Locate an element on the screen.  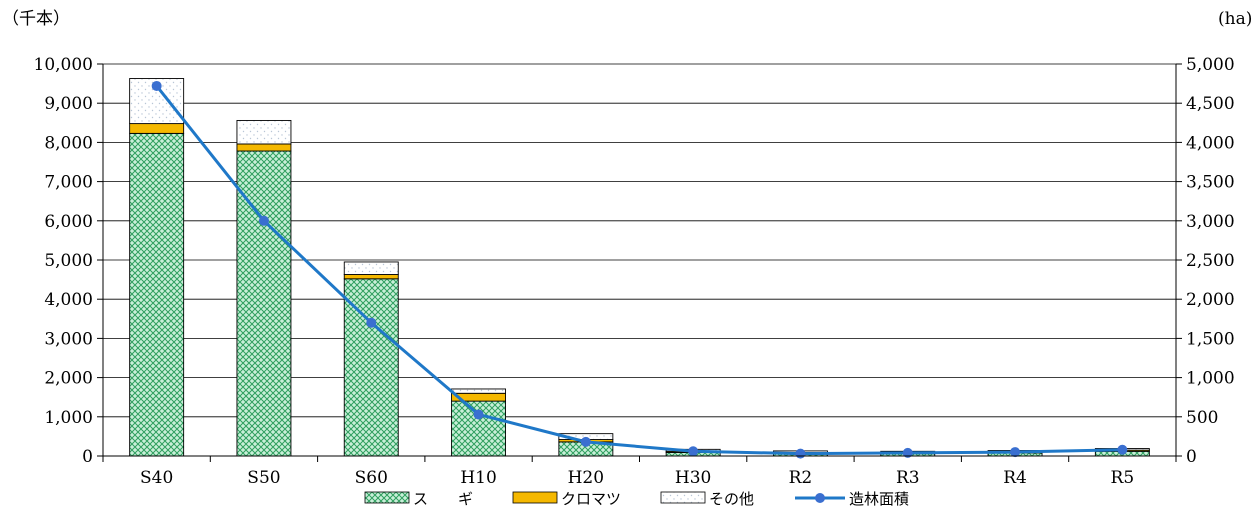
y-left-tick-label: 8,000 is located at coordinates (68, 143).